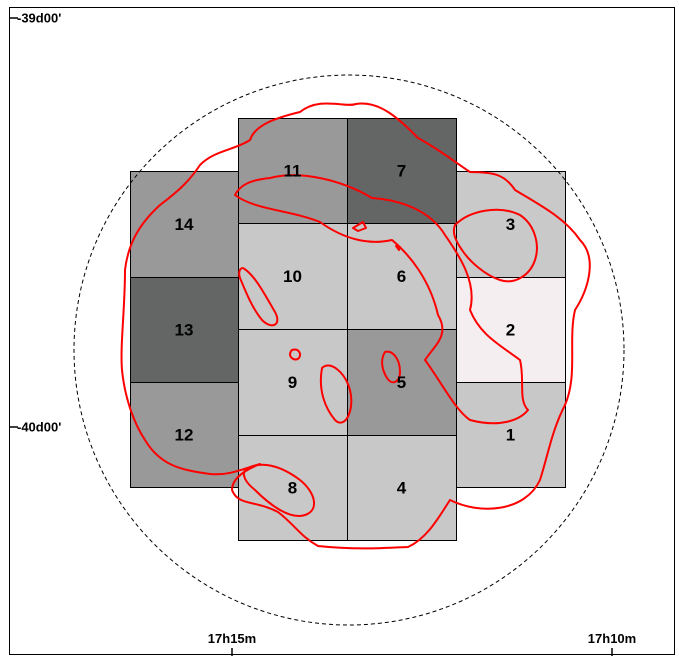  Describe the element at coordinates (184, 330) in the screenshot. I see `tile-label-13: 13` at that location.